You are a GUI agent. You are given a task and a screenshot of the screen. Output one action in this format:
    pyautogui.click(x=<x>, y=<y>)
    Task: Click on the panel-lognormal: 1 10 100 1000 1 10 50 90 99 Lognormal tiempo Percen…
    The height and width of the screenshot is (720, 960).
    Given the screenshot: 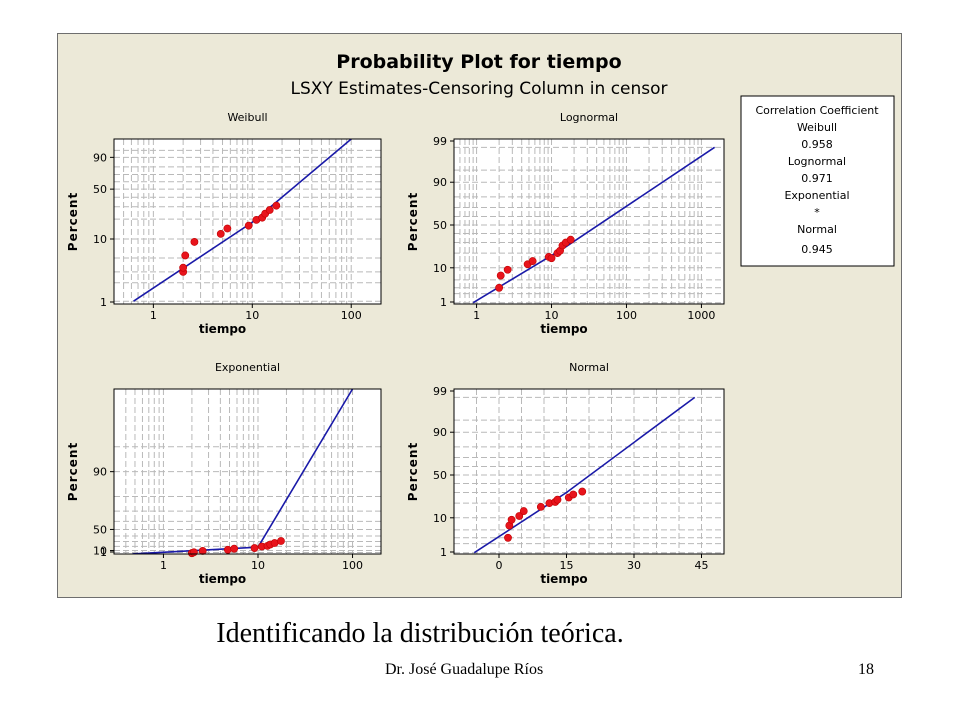 What is the action you would take?
    pyautogui.click(x=565, y=223)
    